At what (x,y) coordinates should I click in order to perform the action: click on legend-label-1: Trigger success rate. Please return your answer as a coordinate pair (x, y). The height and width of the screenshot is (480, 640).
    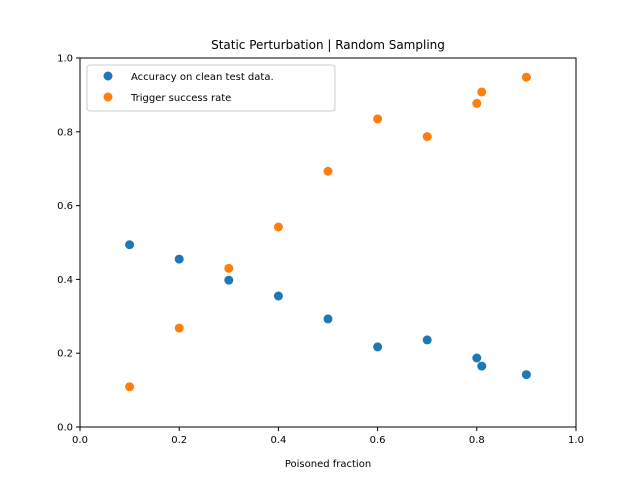
    Looking at the image, I should click on (180, 98).